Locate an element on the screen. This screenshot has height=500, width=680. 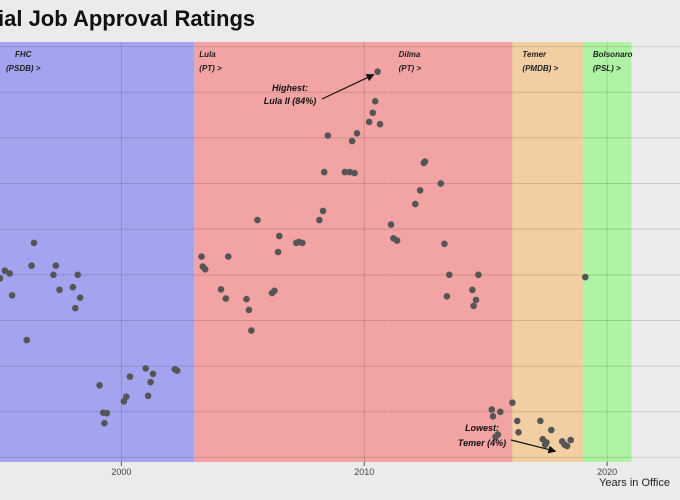
period-party-label: (PMDB) > is located at coordinates (540, 68).